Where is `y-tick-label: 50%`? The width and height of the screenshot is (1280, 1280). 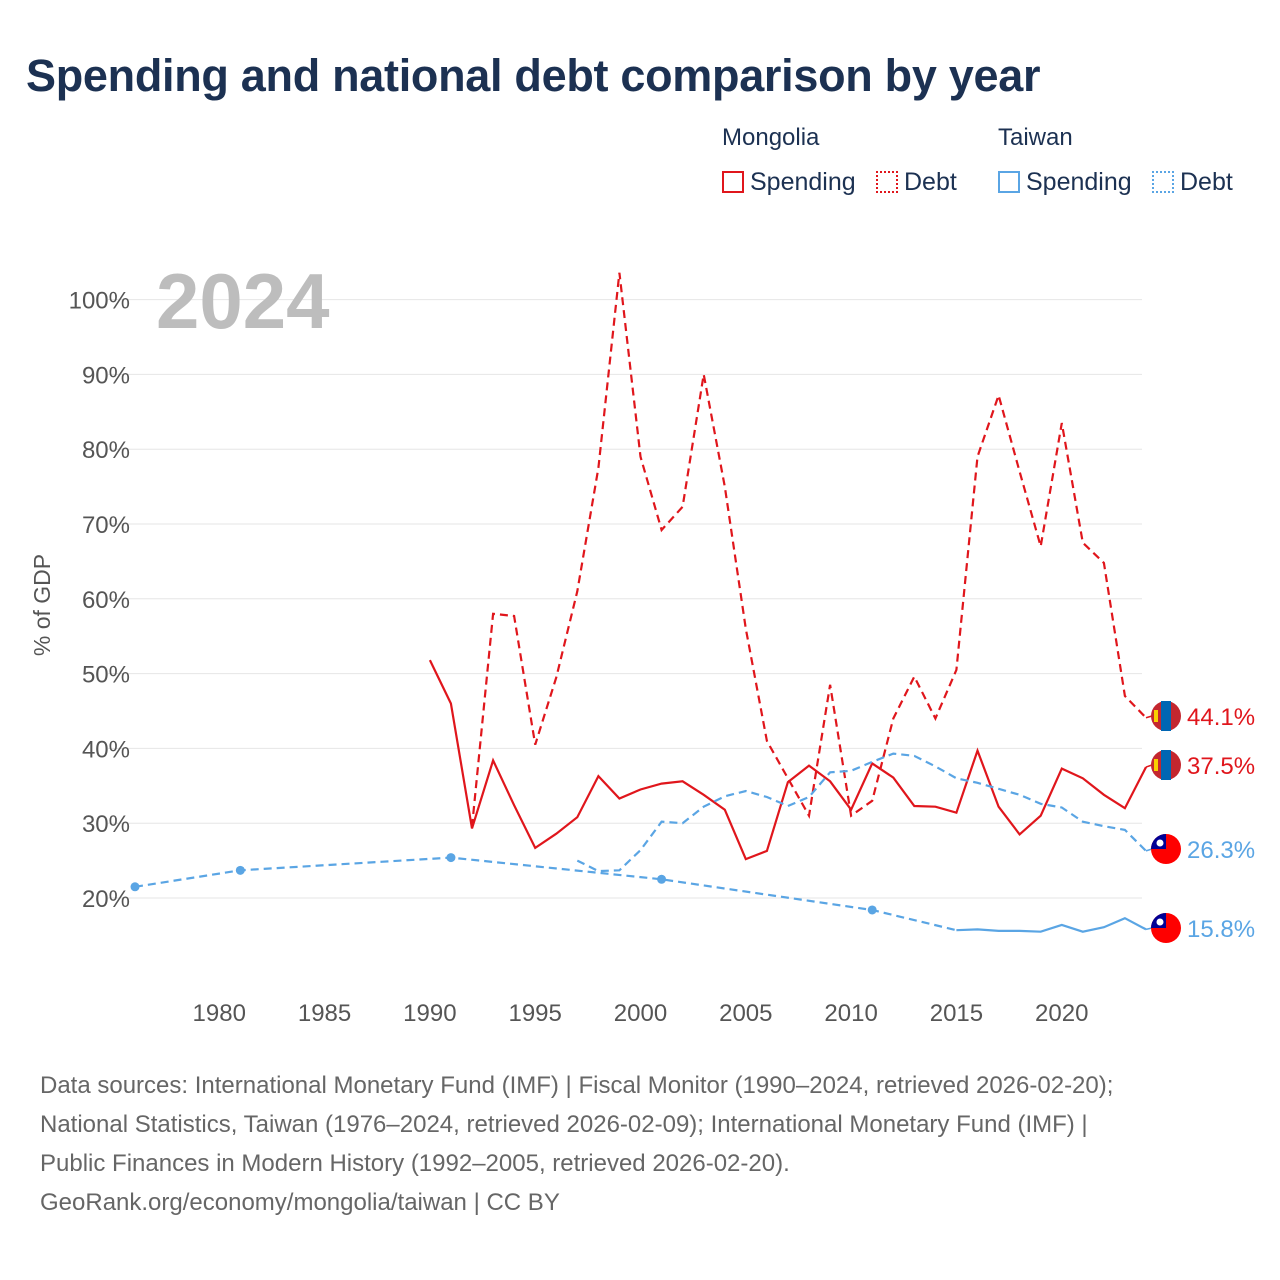
y-tick-label: 50% is located at coordinates (106, 675).